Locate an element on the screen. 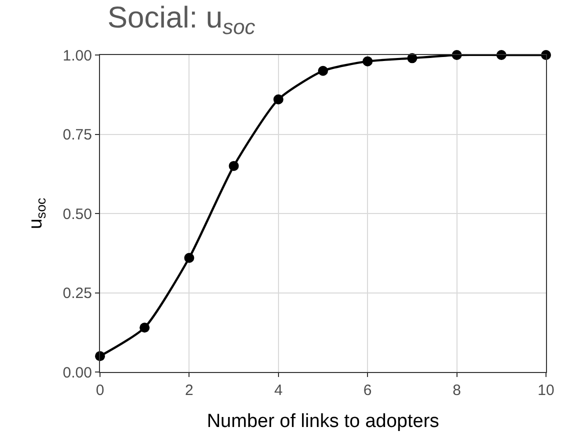 The image size is (566, 439). x-axis-title: Number of links to adopters is located at coordinates (323, 421).